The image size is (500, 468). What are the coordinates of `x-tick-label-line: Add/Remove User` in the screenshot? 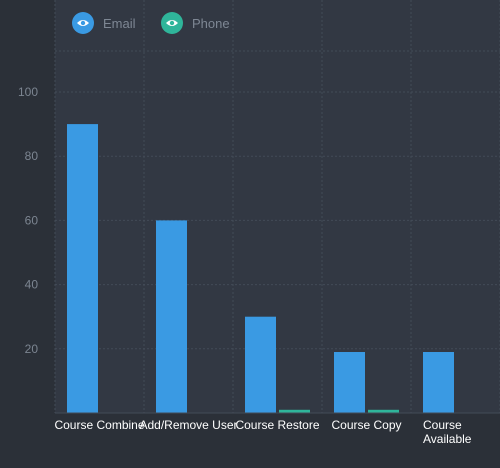 It's located at (188, 425).